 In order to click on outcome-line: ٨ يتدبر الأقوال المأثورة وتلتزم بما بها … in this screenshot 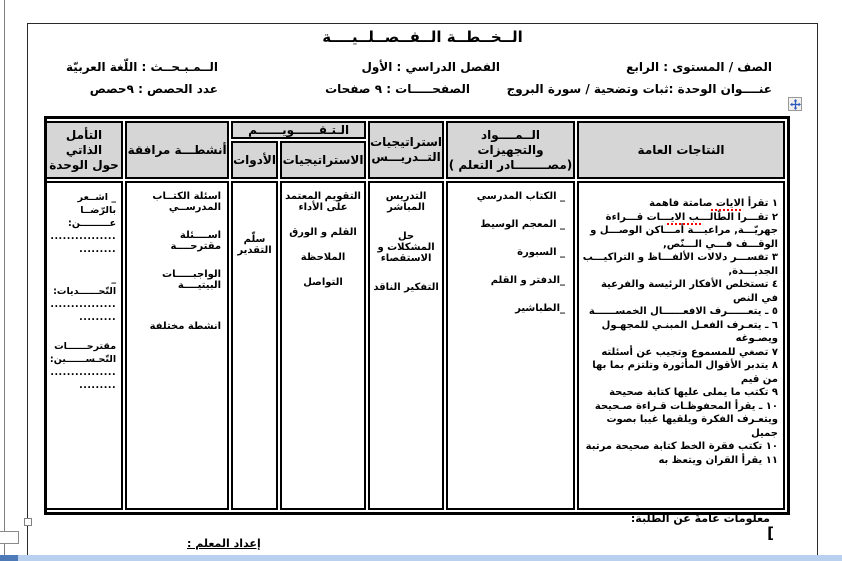, I will do `click(685, 372)`.